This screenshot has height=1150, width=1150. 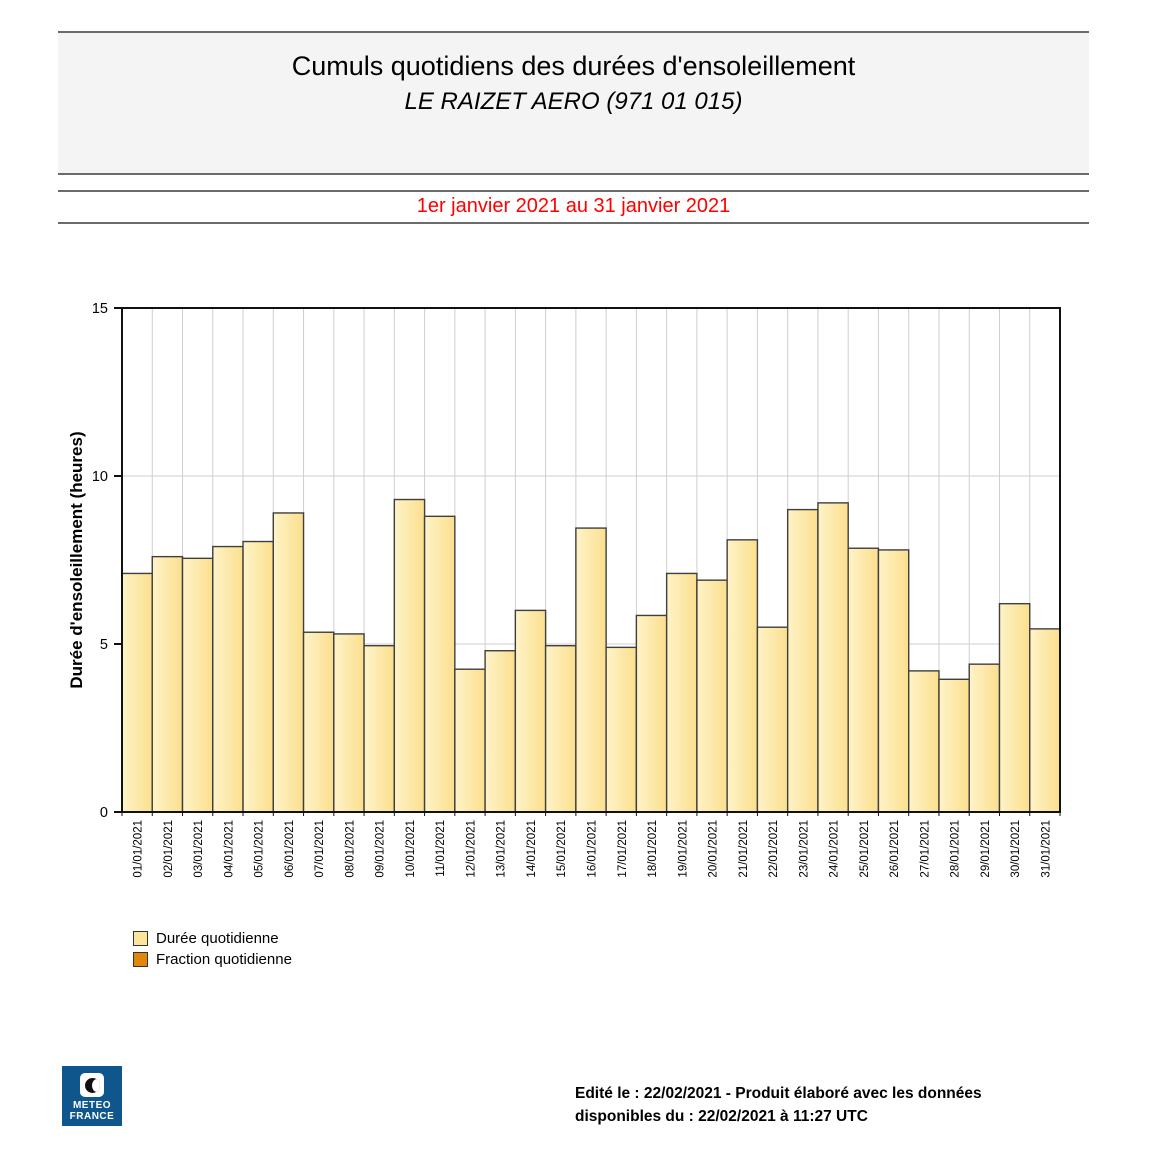 I want to click on x-tick-label: 28/01/2021, so click(x=956, y=849).